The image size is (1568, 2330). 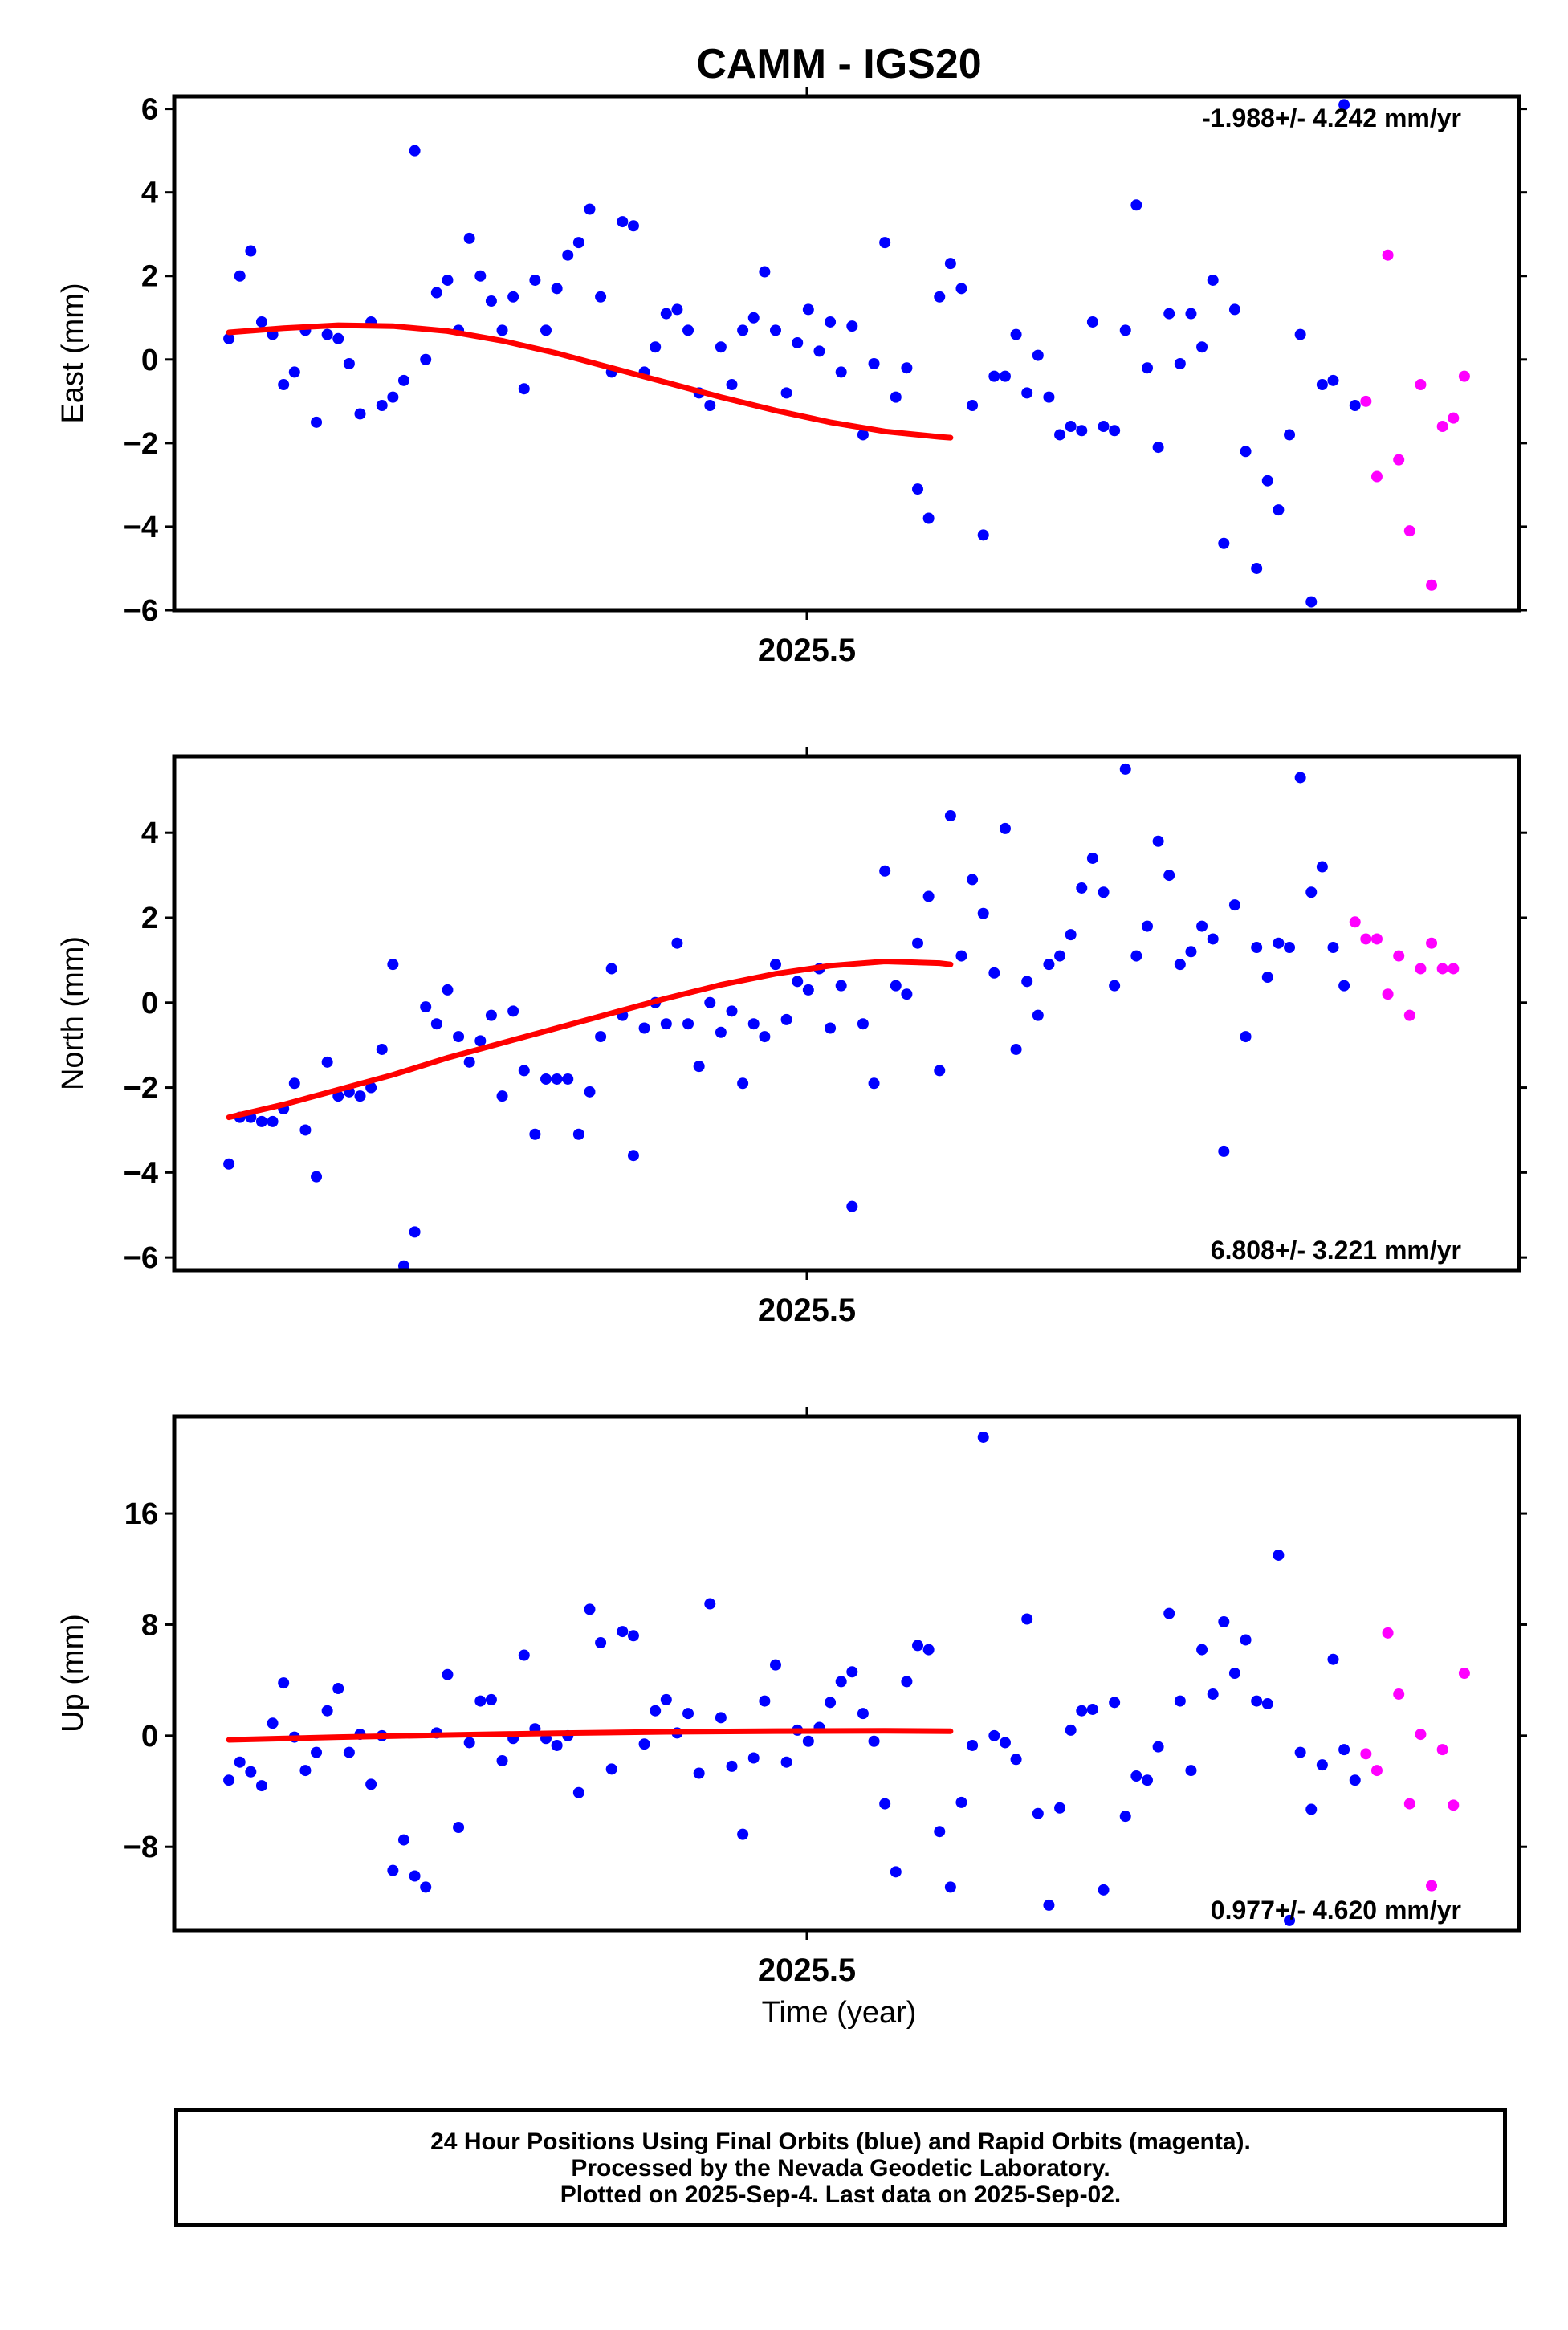 What do you see at coordinates (73, 353) in the screenshot?
I see `y-axis-label-east: East (mm)` at bounding box center [73, 353].